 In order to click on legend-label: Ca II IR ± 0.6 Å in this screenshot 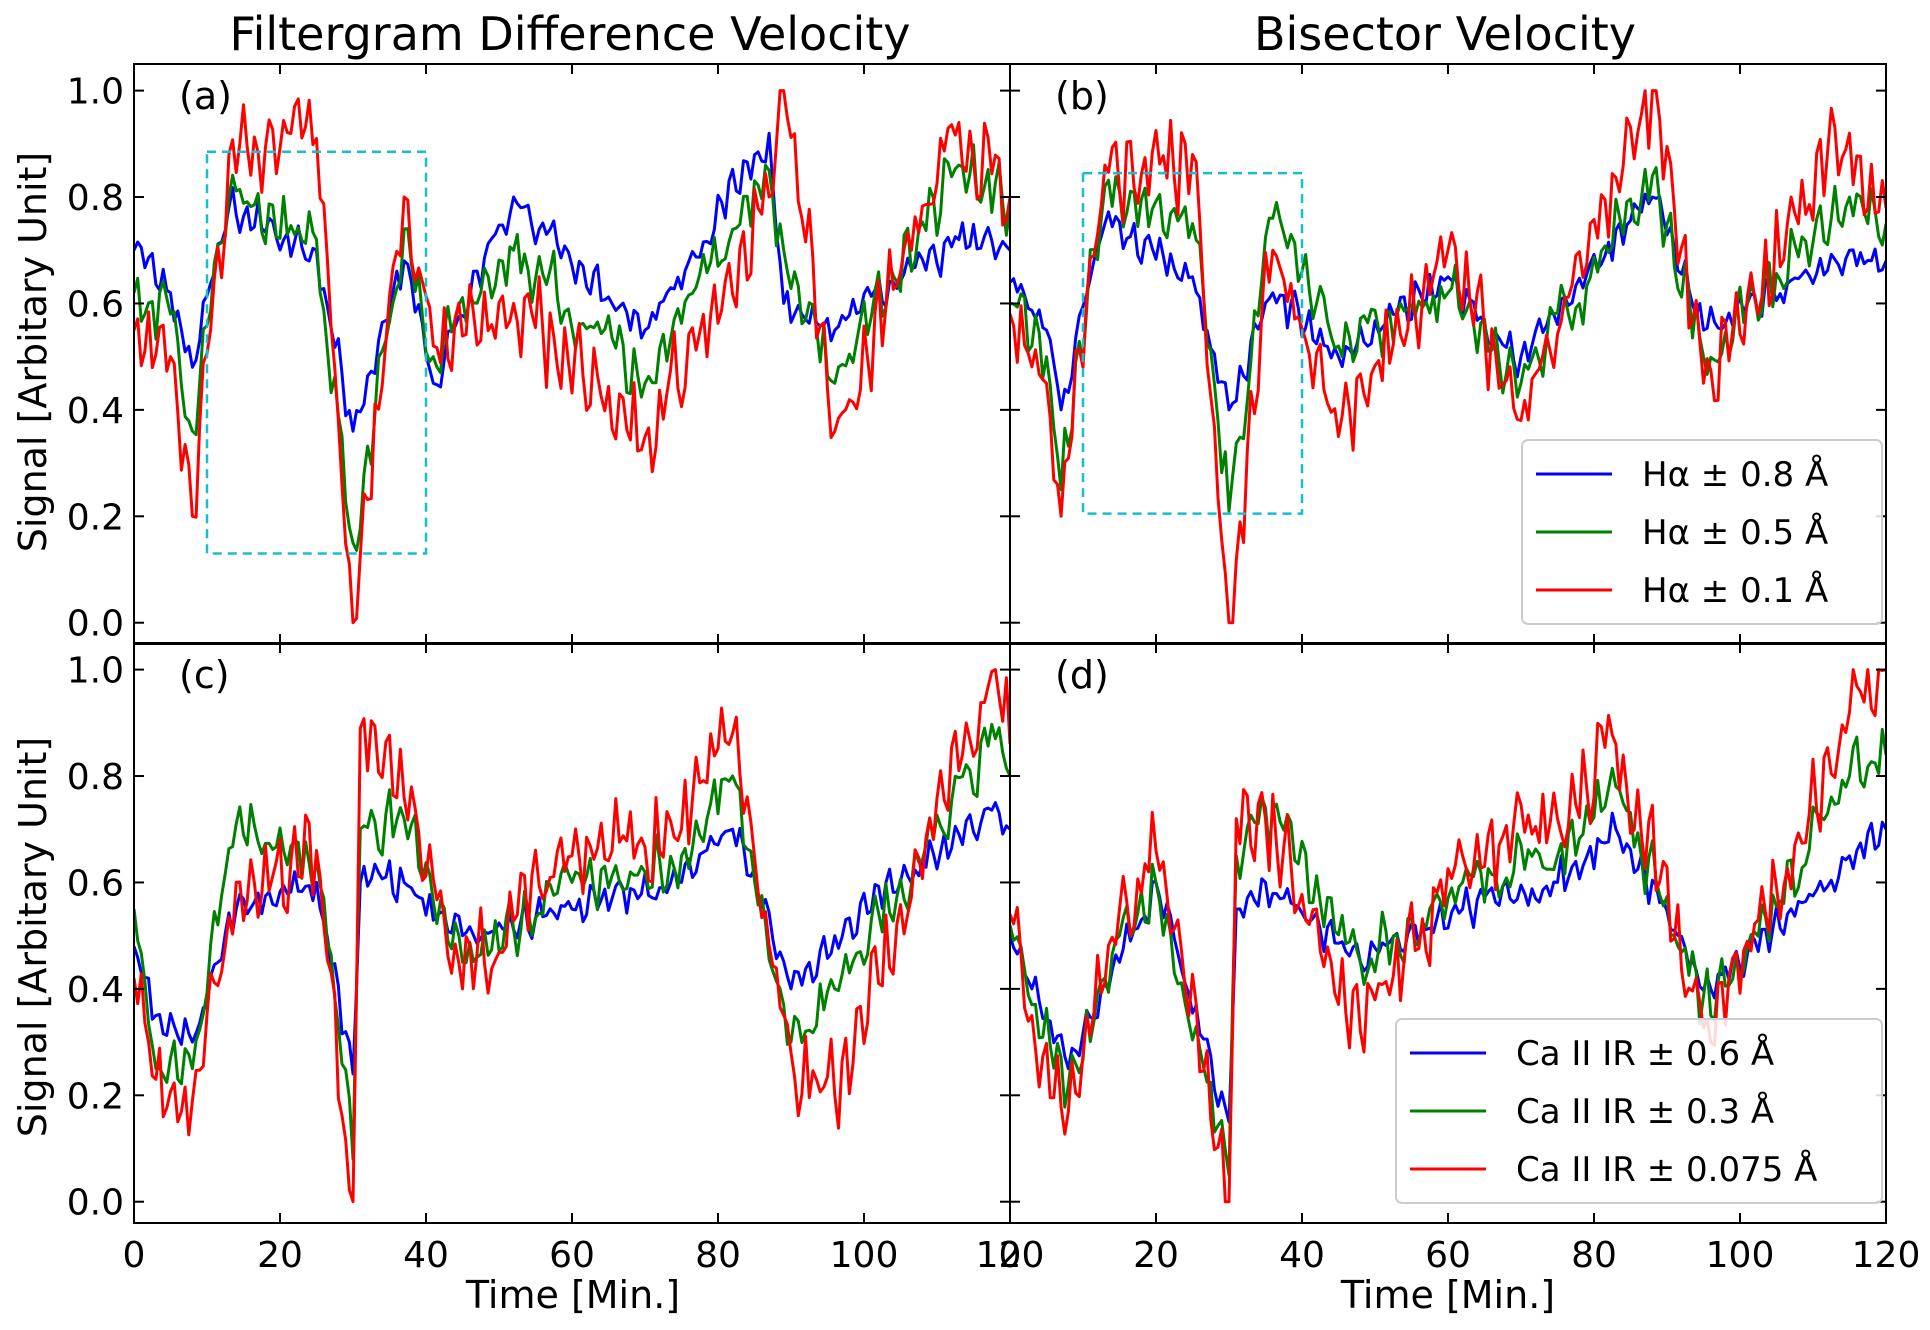, I will do `click(1645, 1053)`.